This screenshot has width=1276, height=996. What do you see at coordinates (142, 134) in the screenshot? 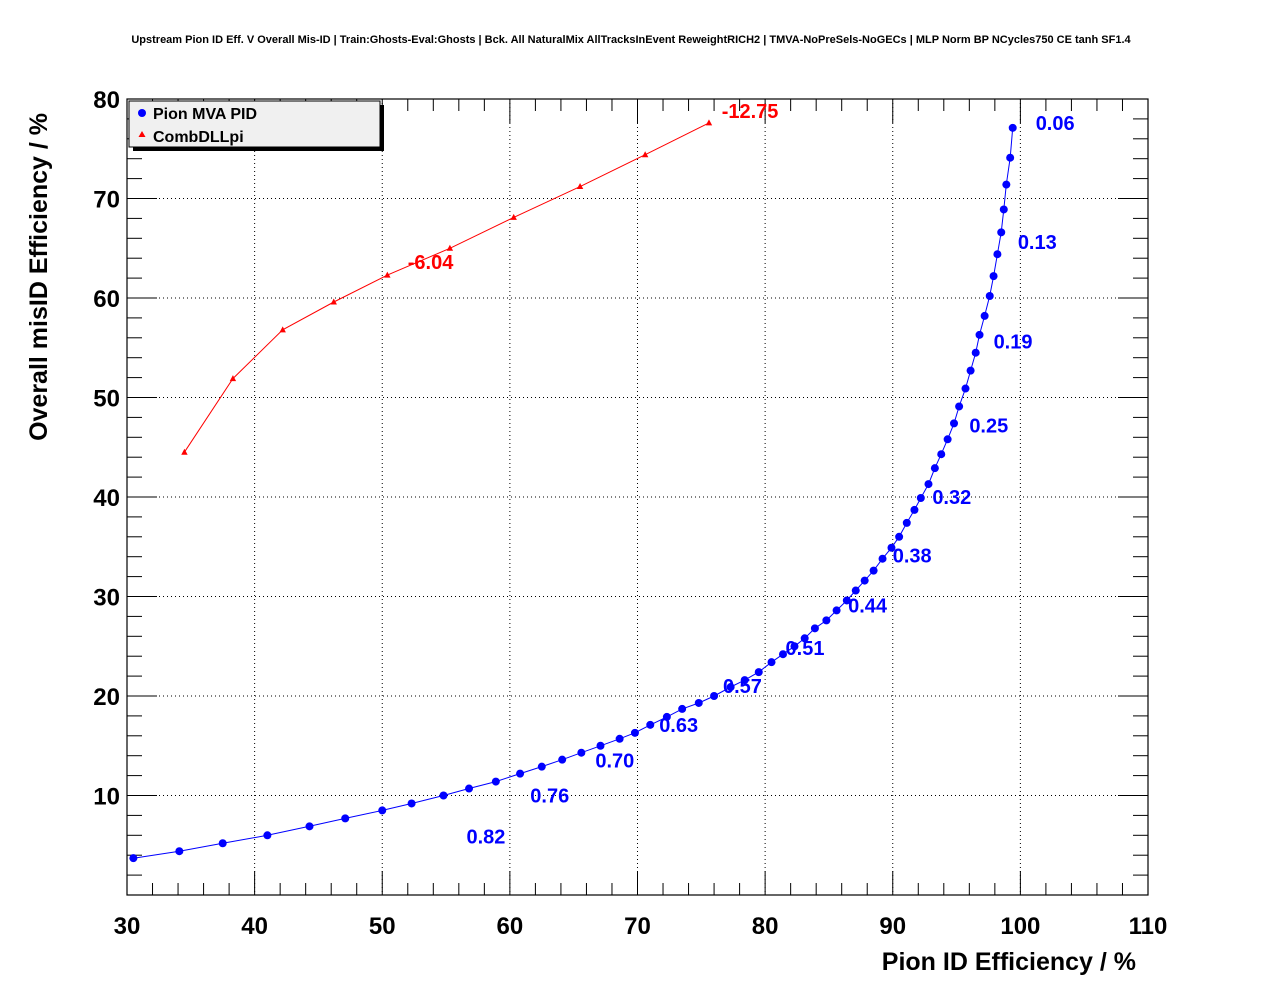
I see `legend-marker-combdllpi` at bounding box center [142, 134].